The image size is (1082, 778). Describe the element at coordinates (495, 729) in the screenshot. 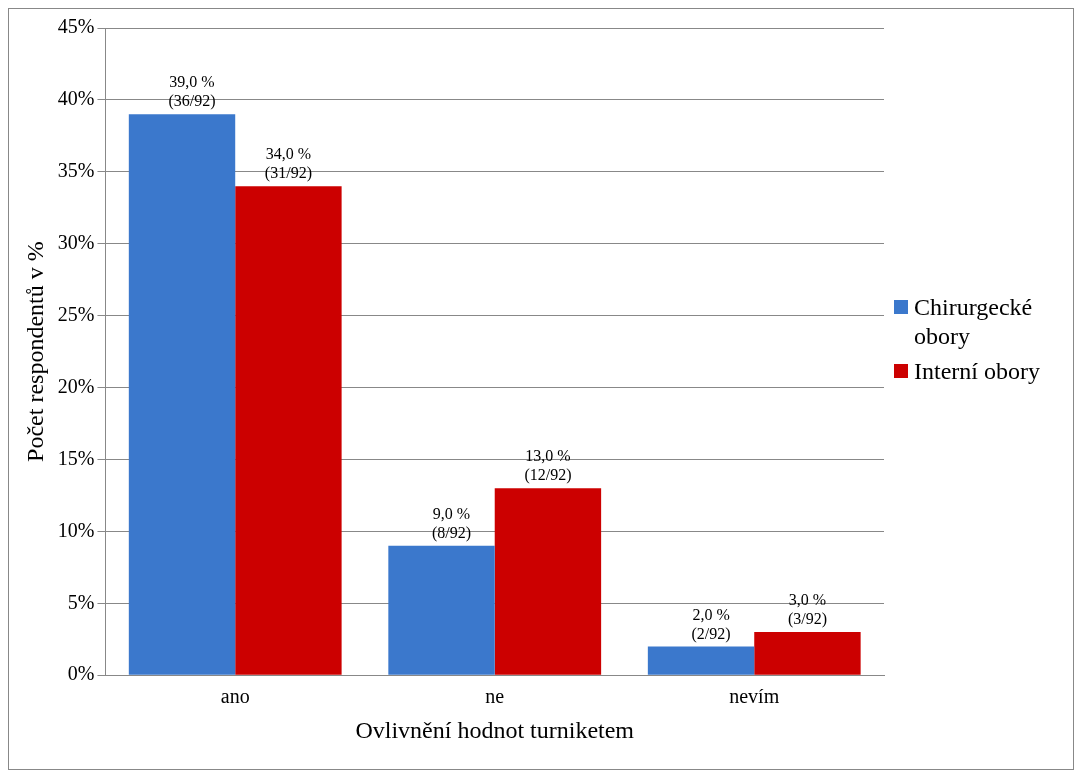

I see `x-axis-title: Ovlivnění hodnot turniketem` at that location.